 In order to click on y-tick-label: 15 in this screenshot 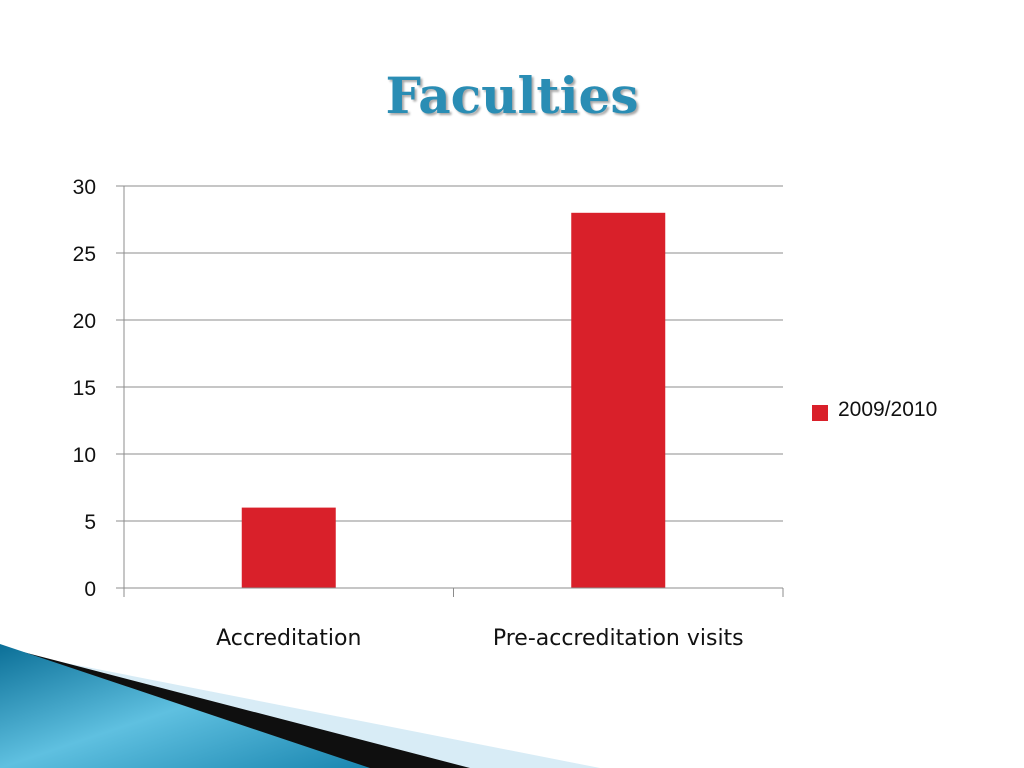, I will do `click(84, 388)`.